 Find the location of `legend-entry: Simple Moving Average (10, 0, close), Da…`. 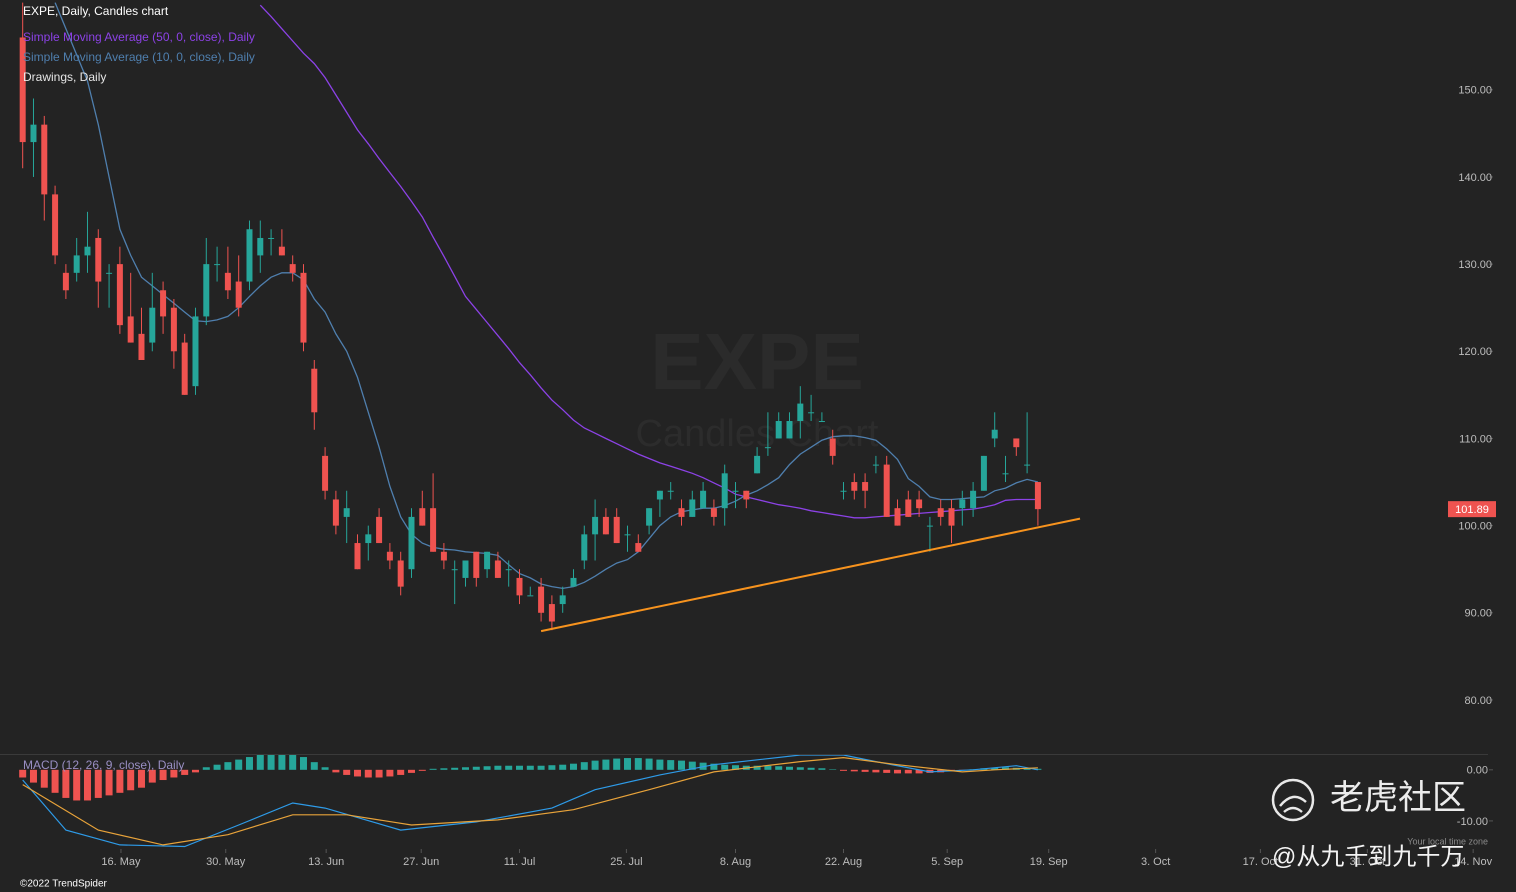

legend-entry: Simple Moving Average (10, 0, close), Da… is located at coordinates (139, 57).